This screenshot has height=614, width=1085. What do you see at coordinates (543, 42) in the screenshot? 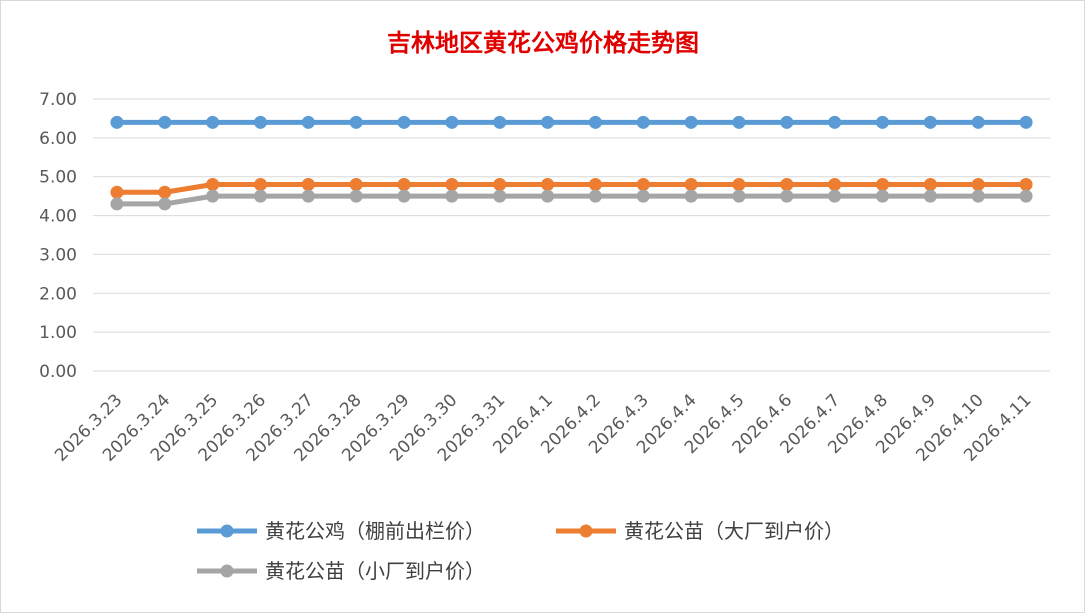
I see `chart-title: 吉林地区黄花公鸡价格走势图` at bounding box center [543, 42].